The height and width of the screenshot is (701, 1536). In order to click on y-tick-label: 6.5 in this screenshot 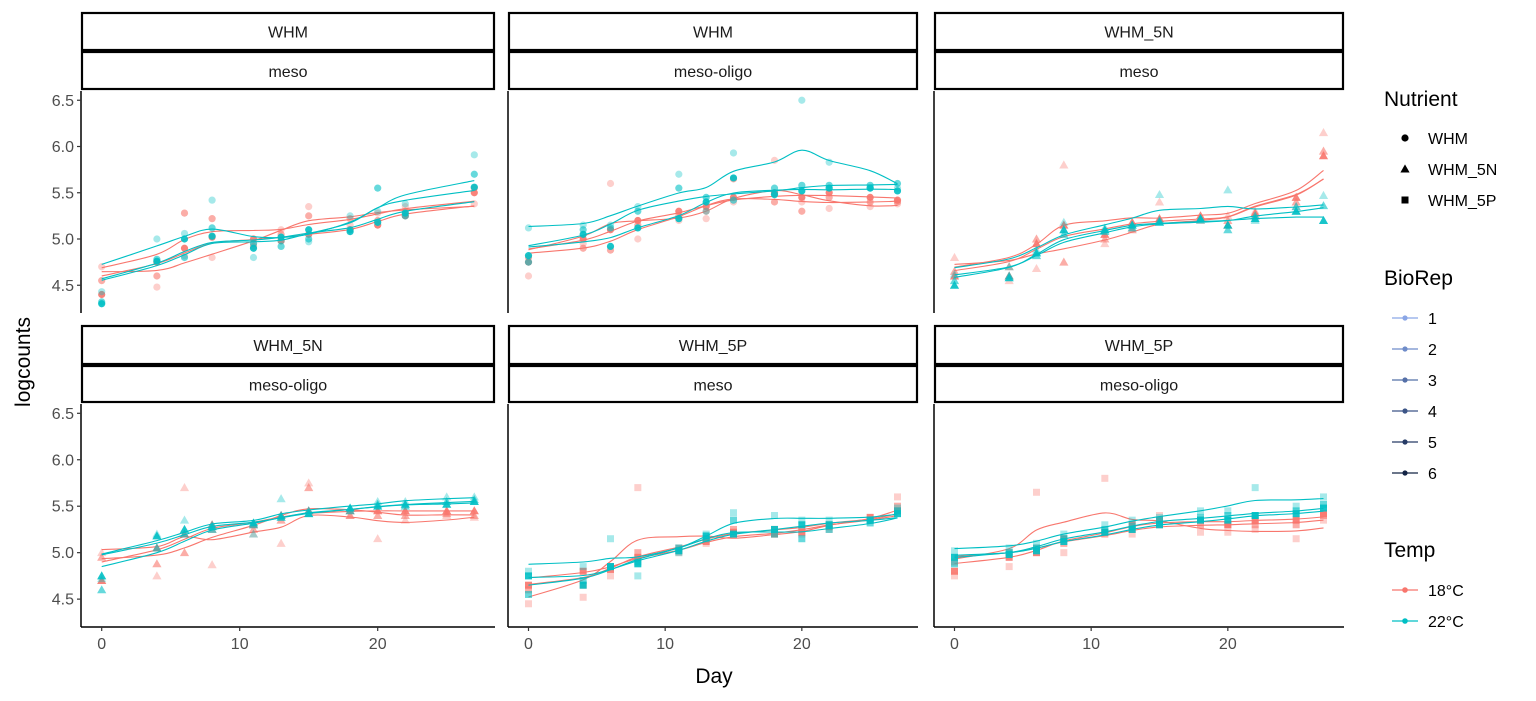, I will do `click(63, 414)`.